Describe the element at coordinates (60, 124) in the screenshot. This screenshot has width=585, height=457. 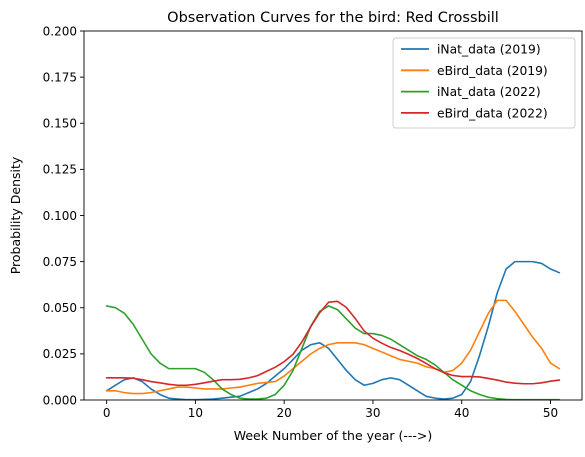
I see `y-tick-label: 0.150` at that location.